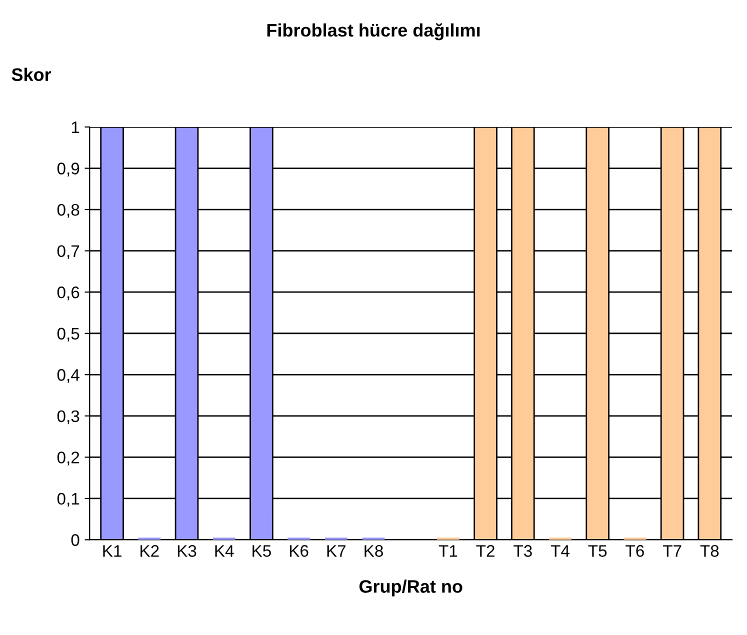  Describe the element at coordinates (75, 540) in the screenshot. I see `y-tick-label: 0` at that location.